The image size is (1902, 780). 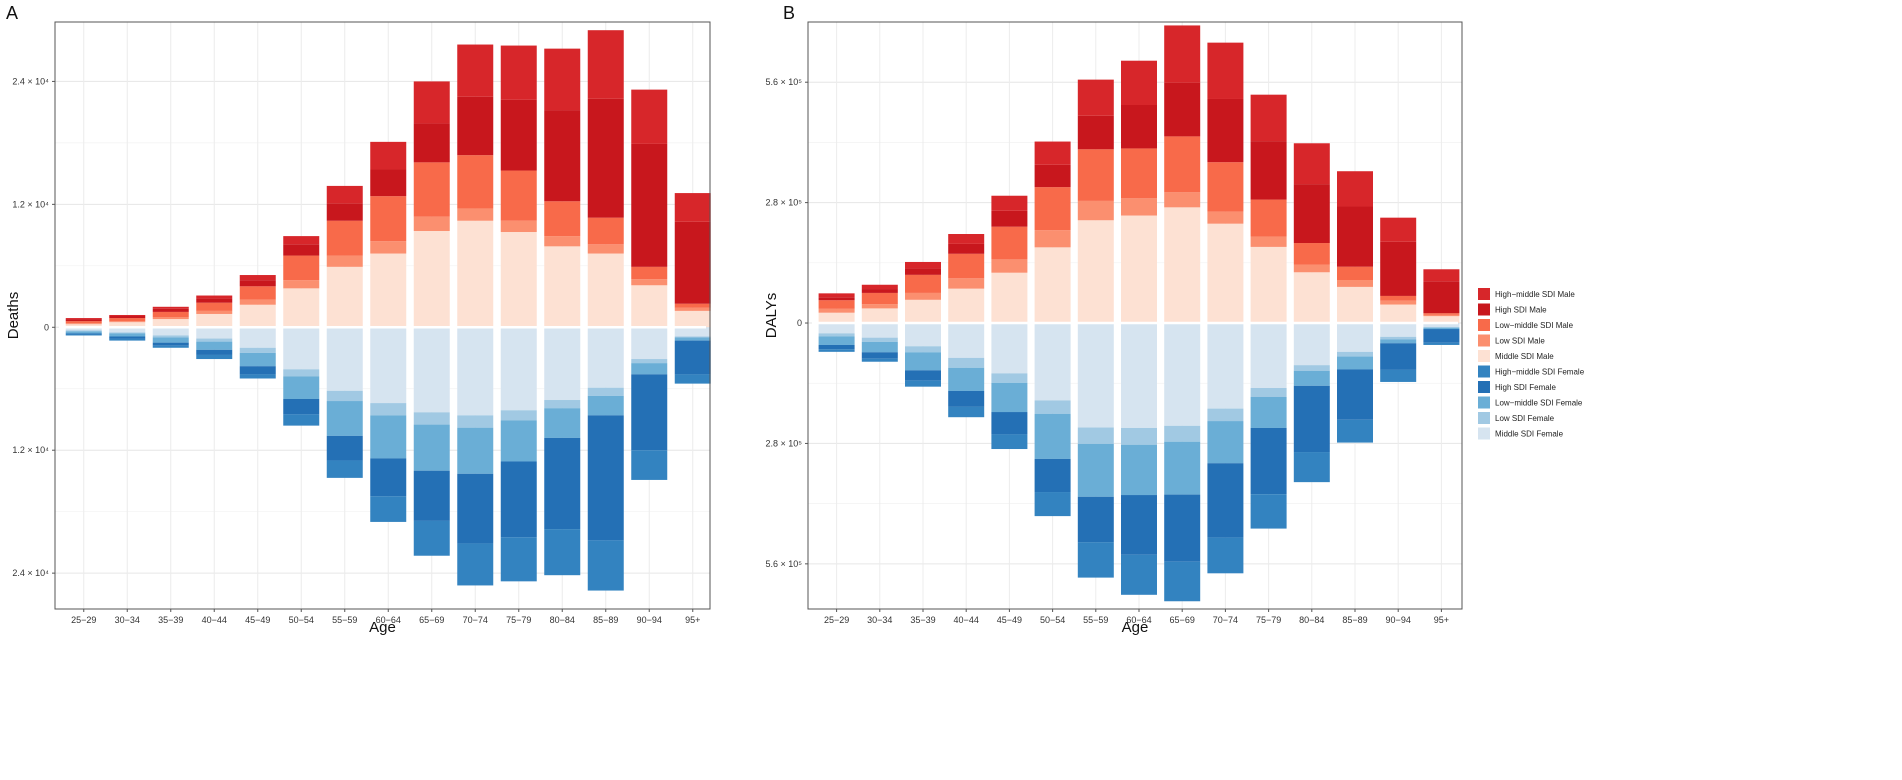 What do you see at coordinates (1524, 356) in the screenshot?
I see `legend-label-middle-sdi-male: Middle SDI Male` at bounding box center [1524, 356].